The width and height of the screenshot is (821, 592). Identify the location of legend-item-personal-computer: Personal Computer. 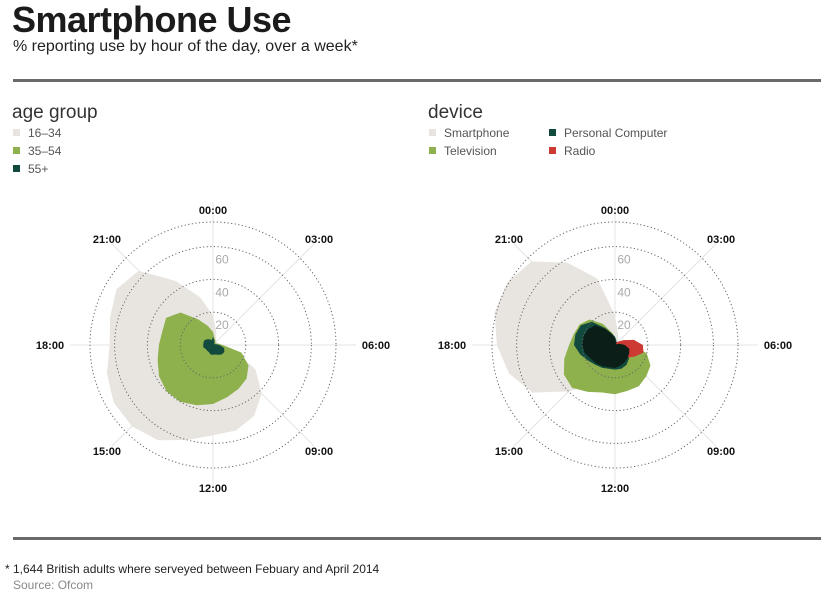
(608, 133).